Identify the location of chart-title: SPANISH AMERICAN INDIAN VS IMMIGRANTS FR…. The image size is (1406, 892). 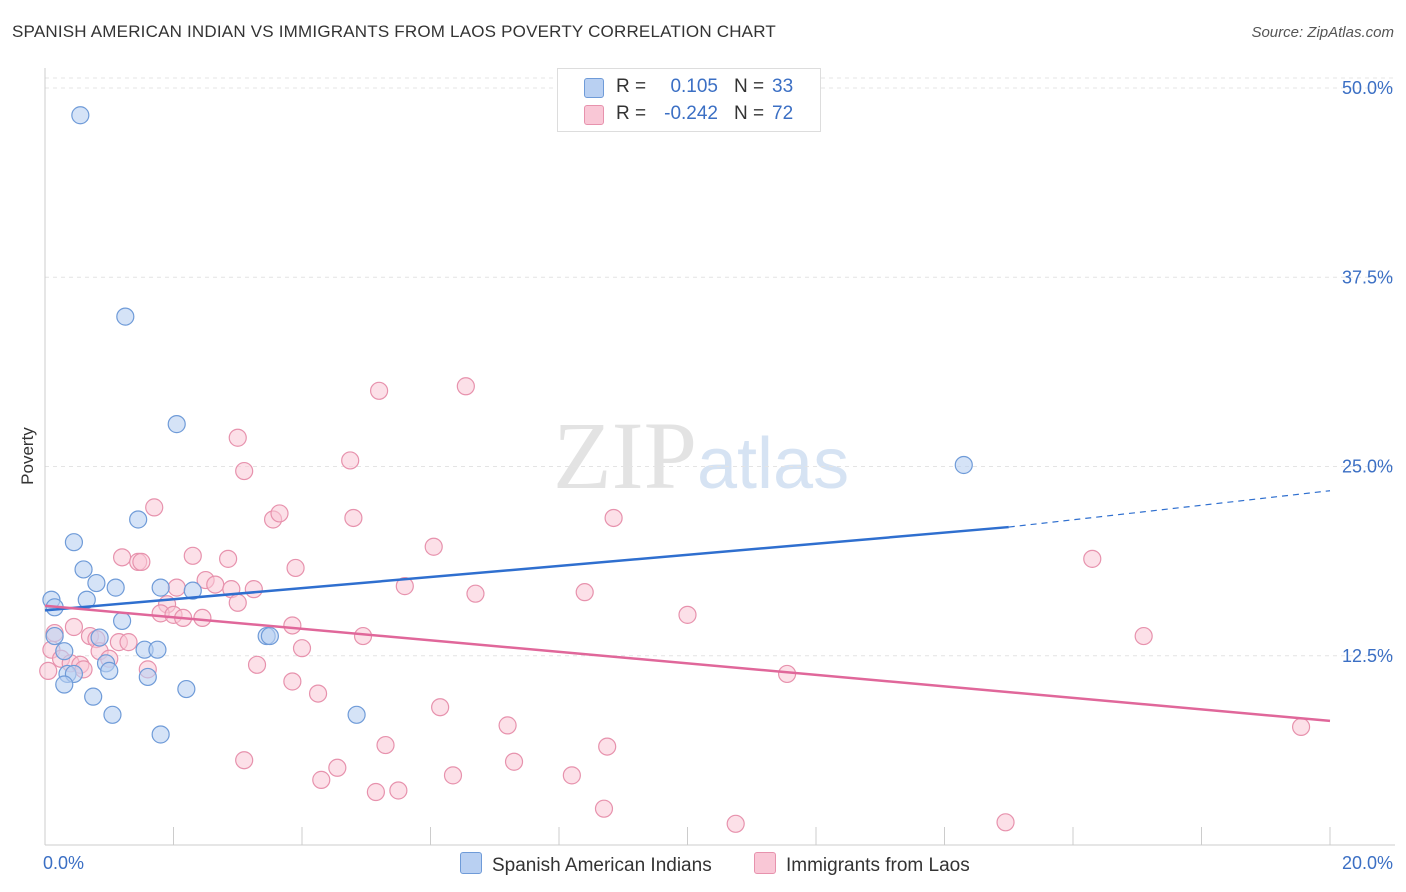
(394, 31).